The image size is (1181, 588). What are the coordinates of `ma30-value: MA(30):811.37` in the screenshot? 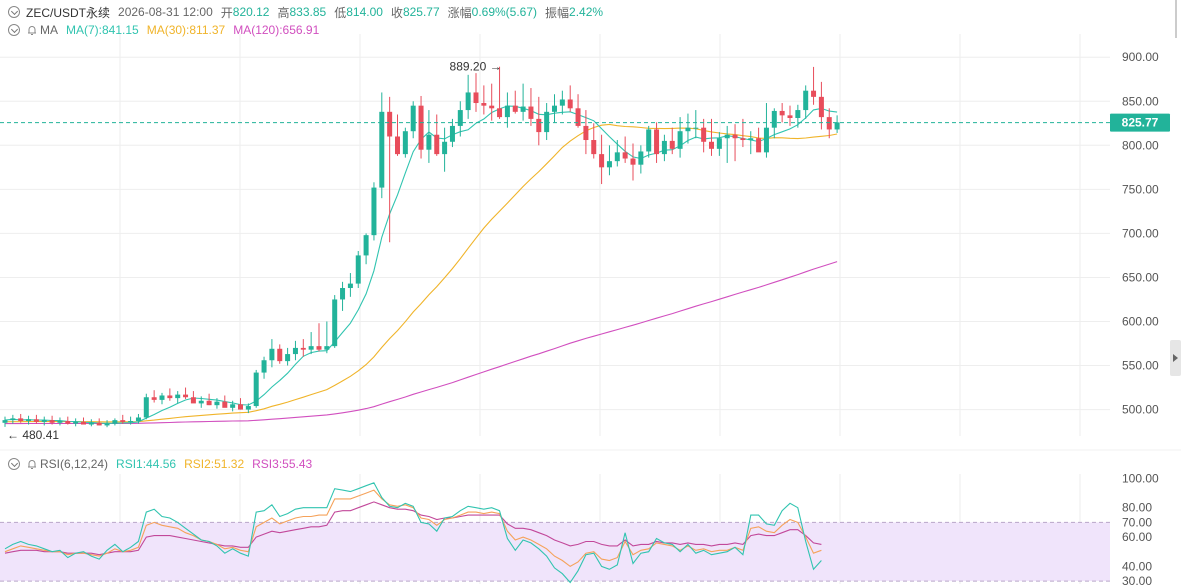 It's located at (186, 30).